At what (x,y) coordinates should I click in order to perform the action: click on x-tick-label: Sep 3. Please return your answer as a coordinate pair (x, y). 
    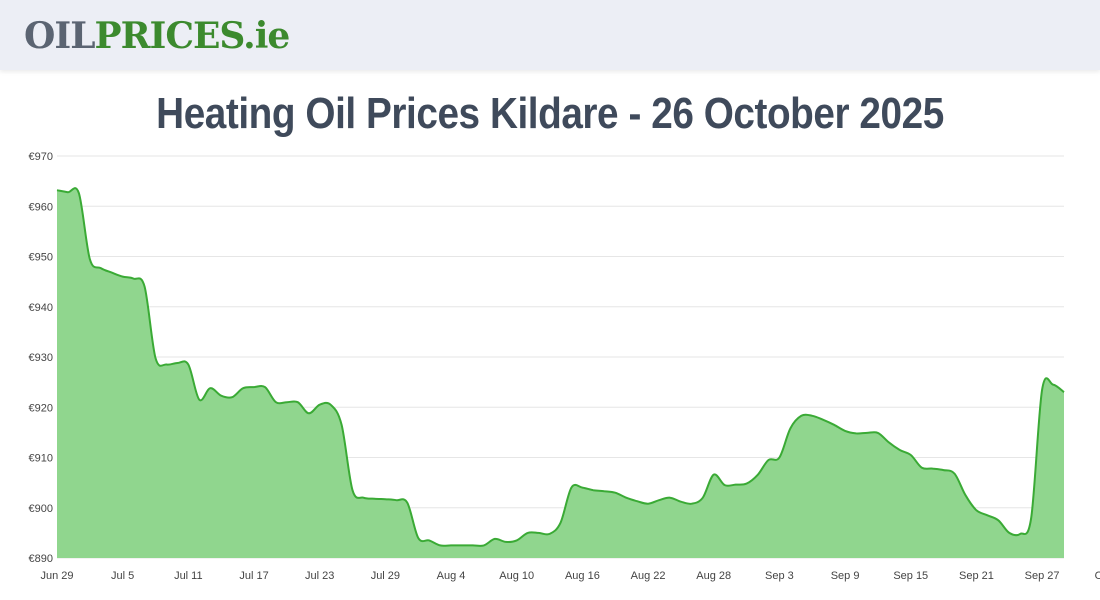
    Looking at the image, I should click on (779, 576).